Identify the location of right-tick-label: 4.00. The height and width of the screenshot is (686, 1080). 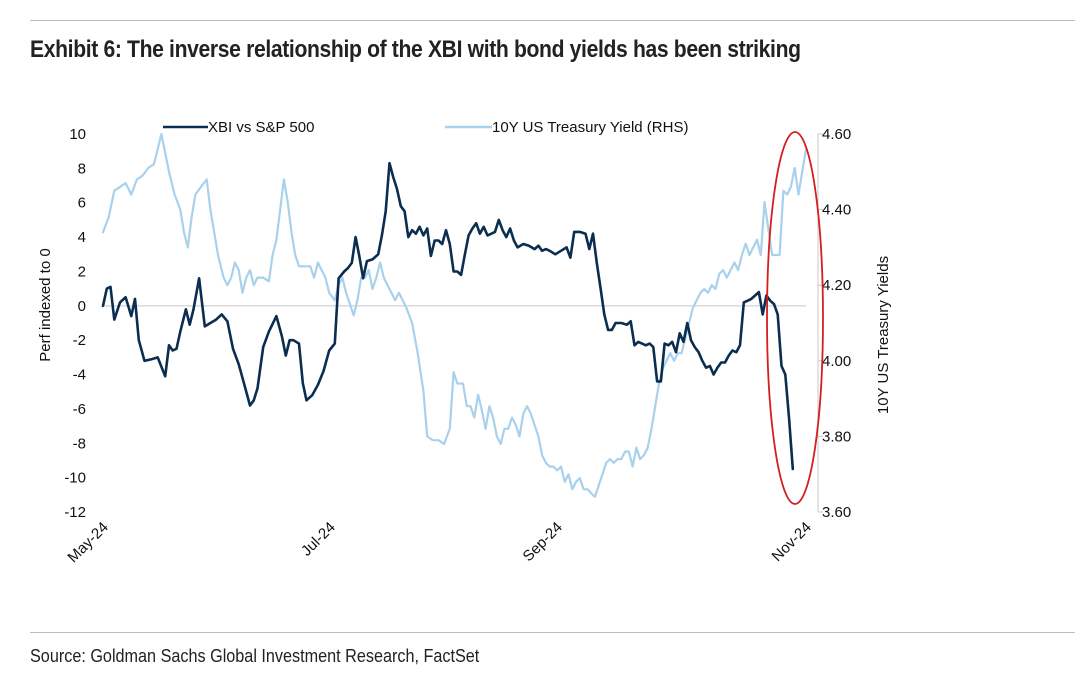
(836, 361).